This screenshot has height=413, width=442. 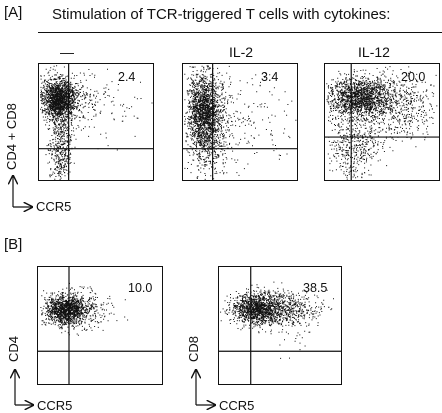 I want to click on percentage-cd4: 10.0, so click(x=140, y=288).